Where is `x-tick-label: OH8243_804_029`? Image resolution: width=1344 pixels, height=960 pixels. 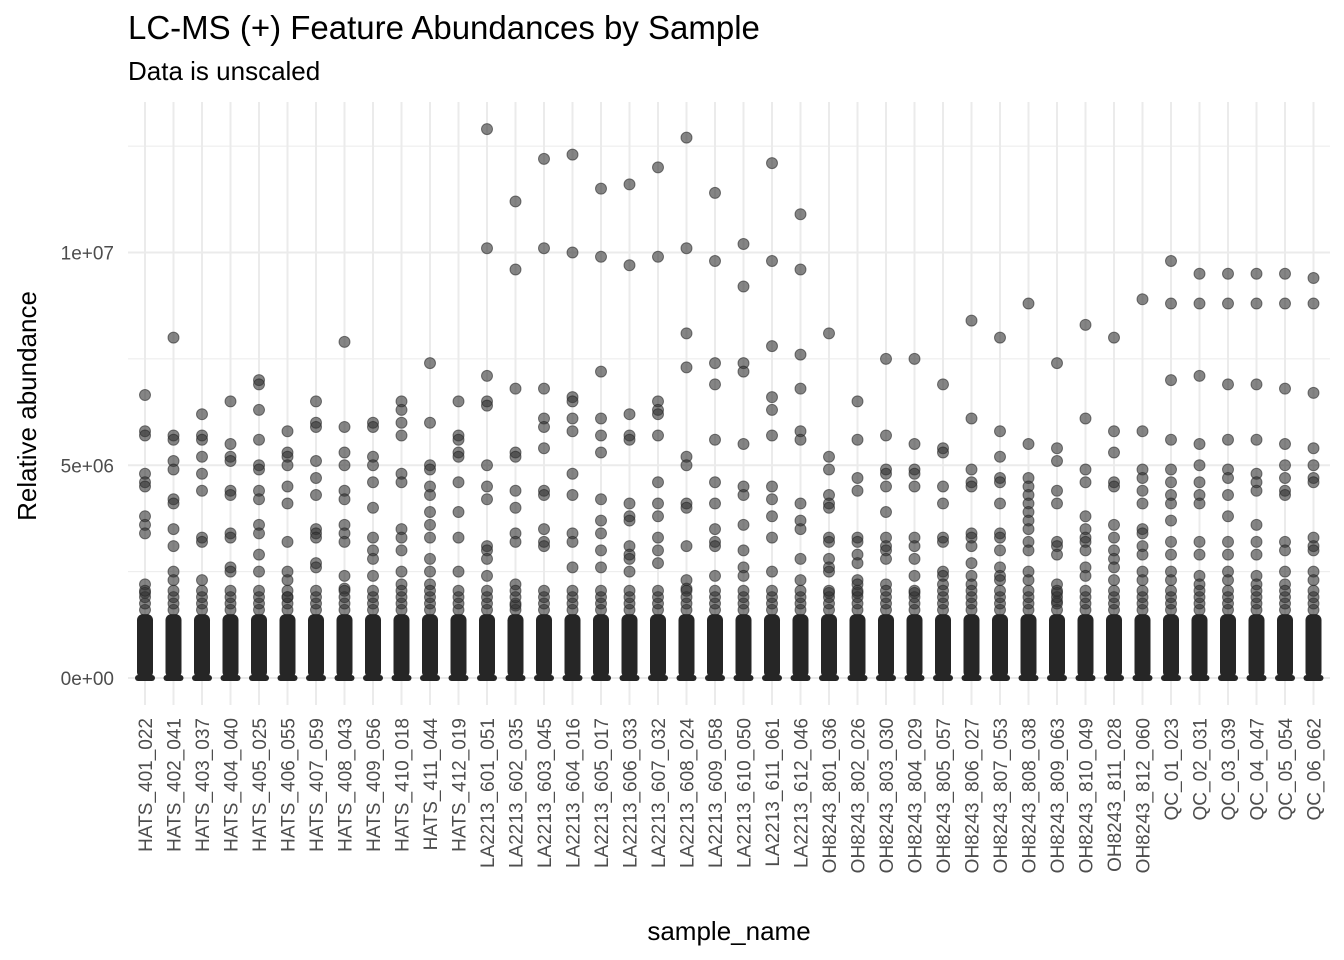 x-tick-label: OH8243_804_029 is located at coordinates (916, 795).